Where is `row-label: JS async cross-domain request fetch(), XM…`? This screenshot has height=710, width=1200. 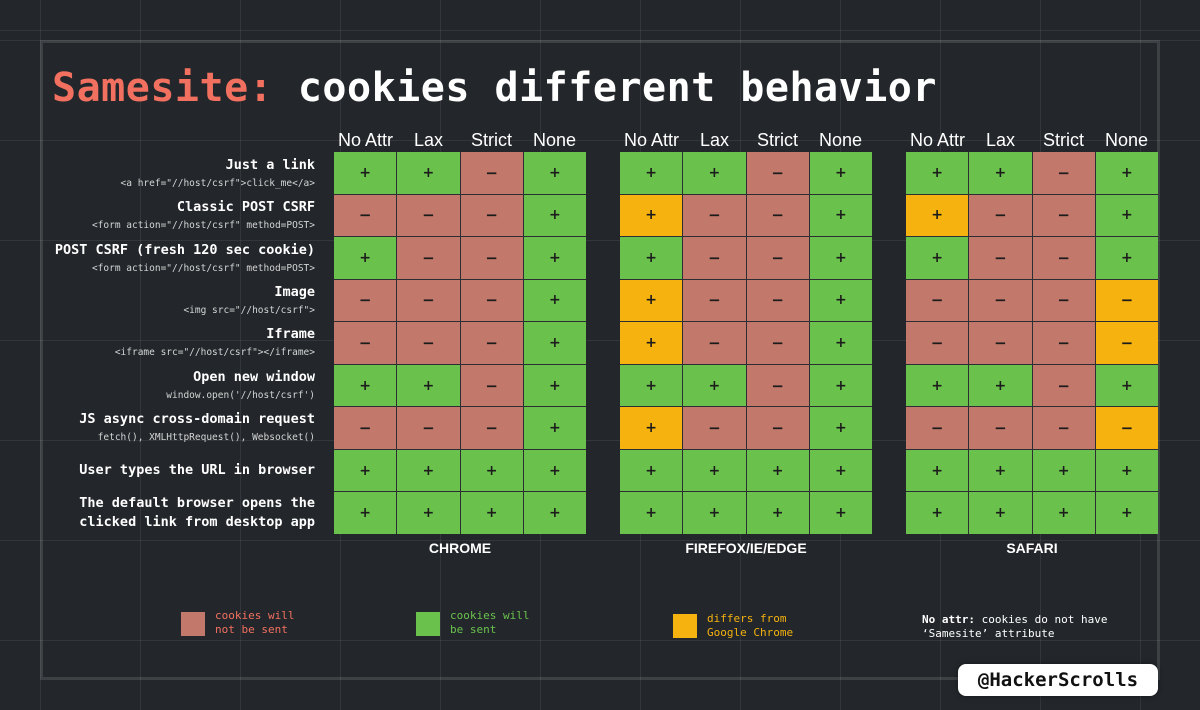
row-label: JS async cross-domain request fetch(), XM… is located at coordinates (177, 427).